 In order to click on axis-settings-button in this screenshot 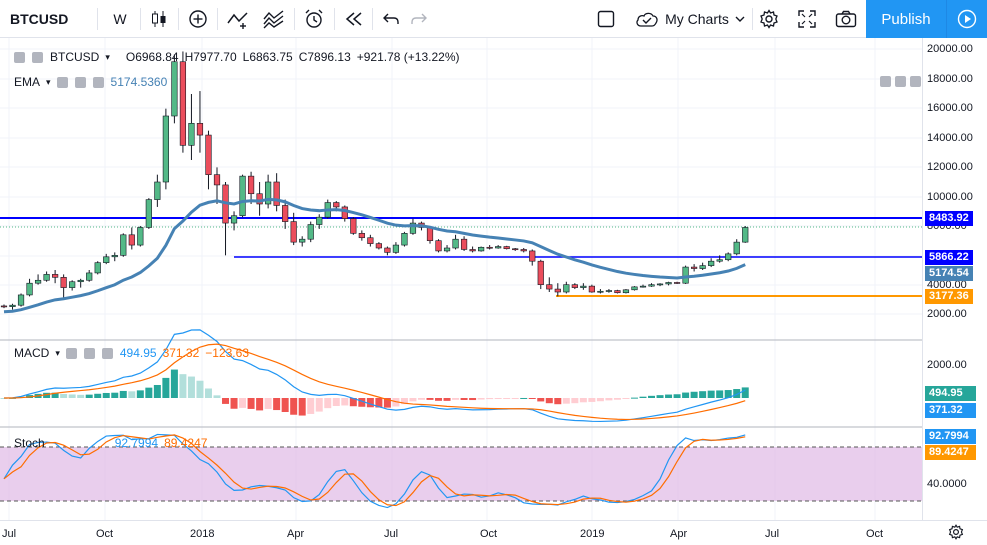, I will do `click(956, 532)`.